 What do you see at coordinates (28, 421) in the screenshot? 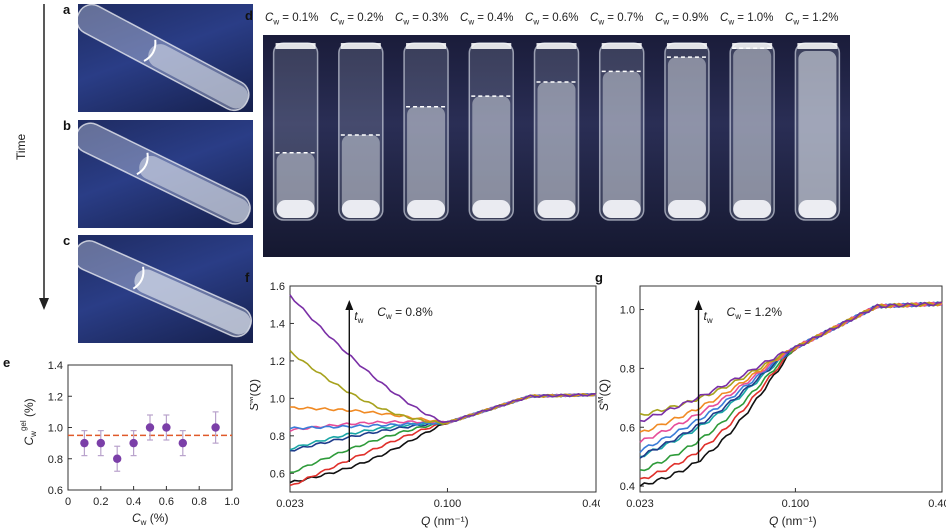
I see `y-axis-label: Cwgel (%)` at bounding box center [28, 421].